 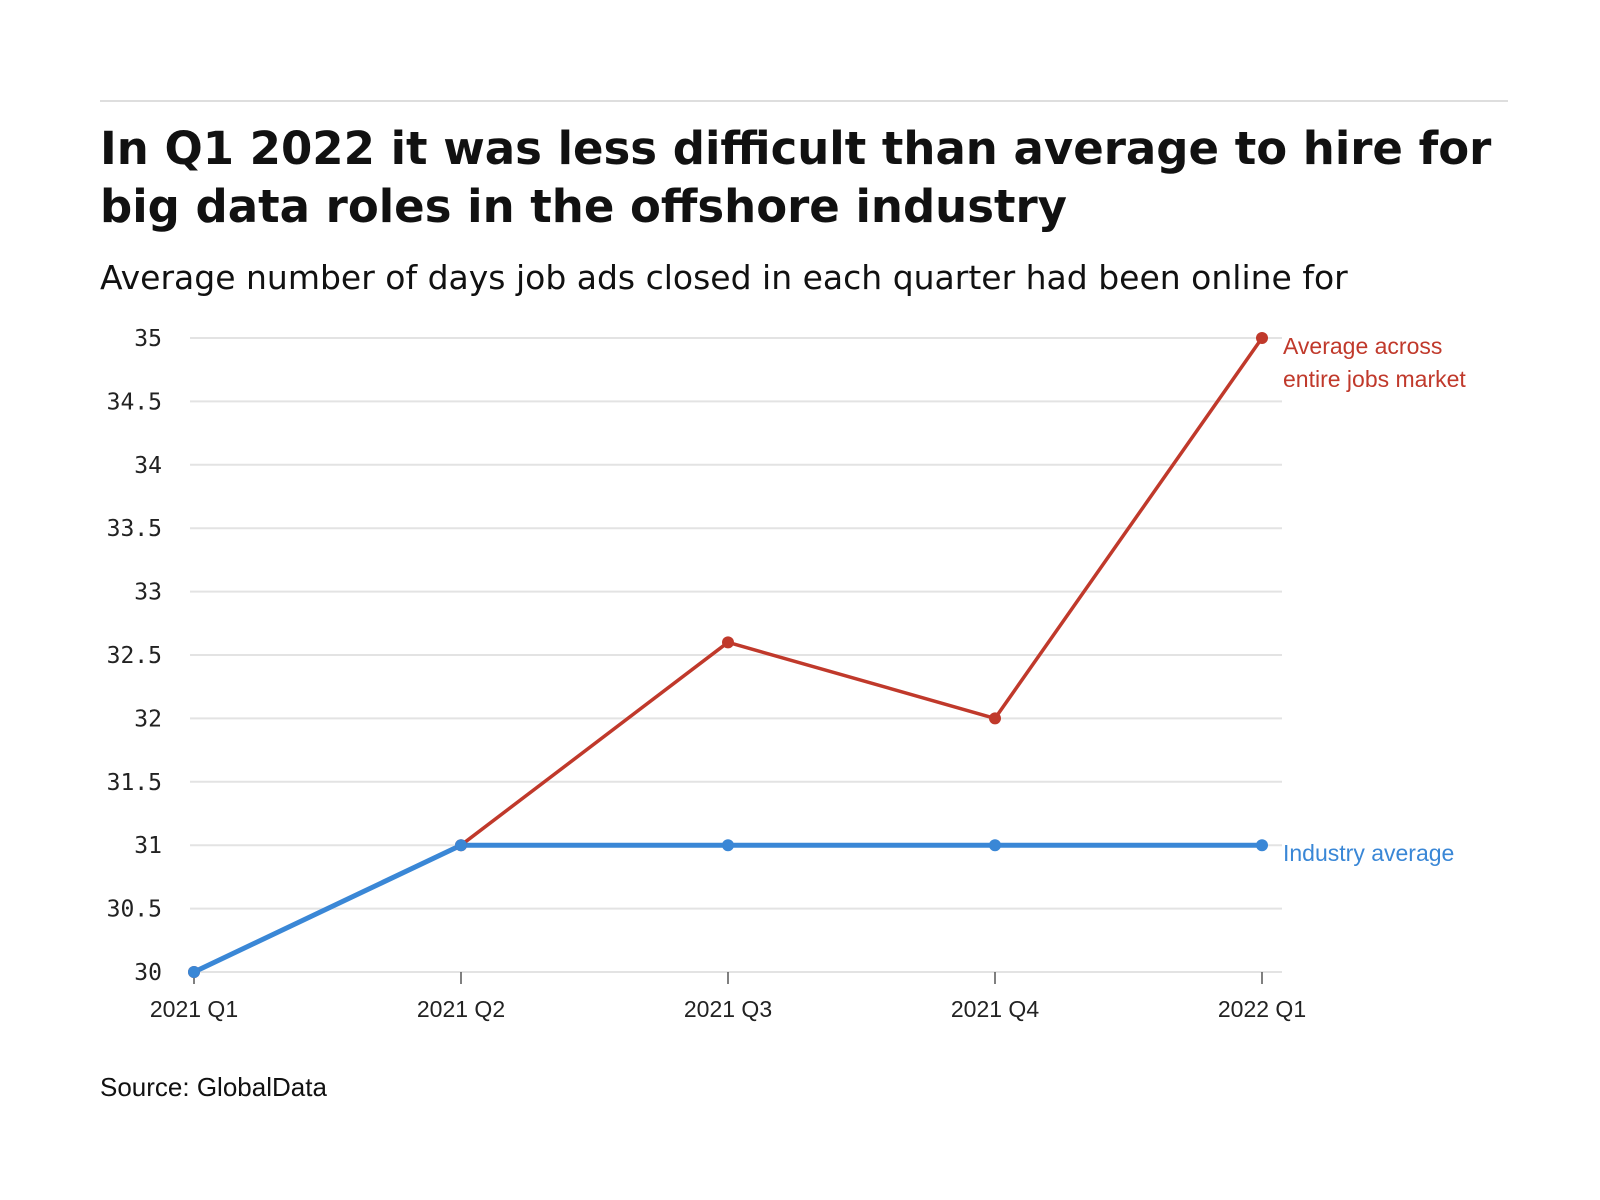 I want to click on y-tick-label: 32.5, so click(x=134, y=656).